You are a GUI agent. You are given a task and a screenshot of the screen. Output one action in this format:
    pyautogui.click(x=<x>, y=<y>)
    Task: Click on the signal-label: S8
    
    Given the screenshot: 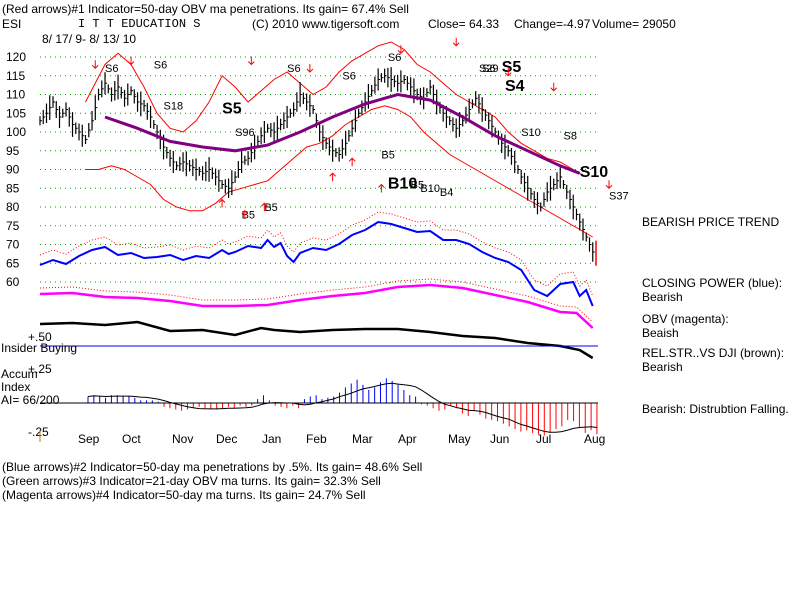 What is the action you would take?
    pyautogui.click(x=569, y=137)
    